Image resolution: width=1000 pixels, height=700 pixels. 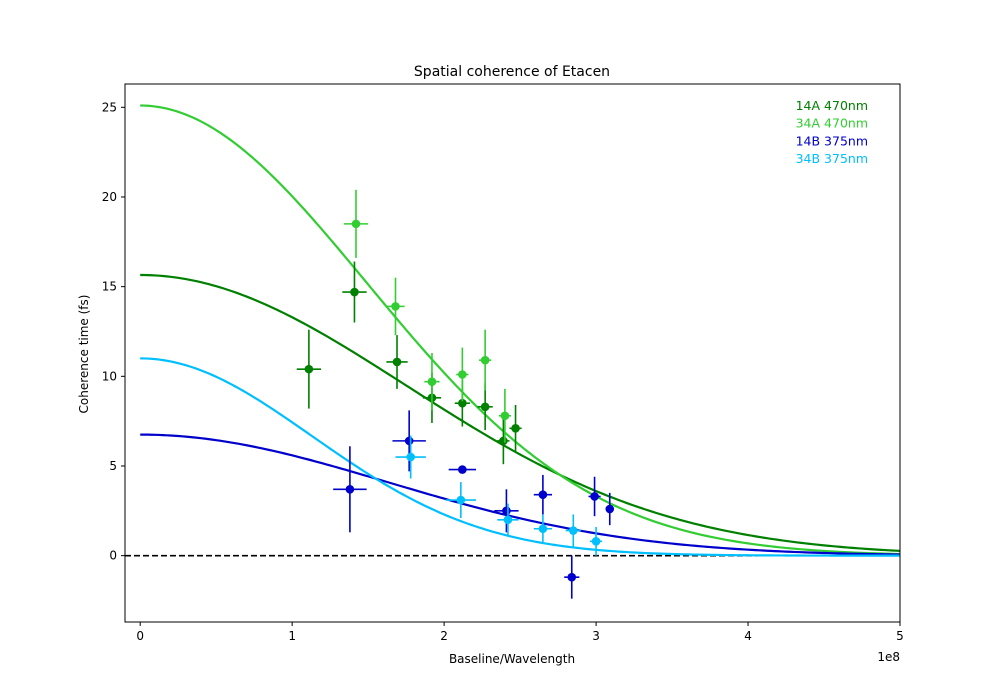 I want to click on y-tick-label: 20, so click(x=109, y=197).